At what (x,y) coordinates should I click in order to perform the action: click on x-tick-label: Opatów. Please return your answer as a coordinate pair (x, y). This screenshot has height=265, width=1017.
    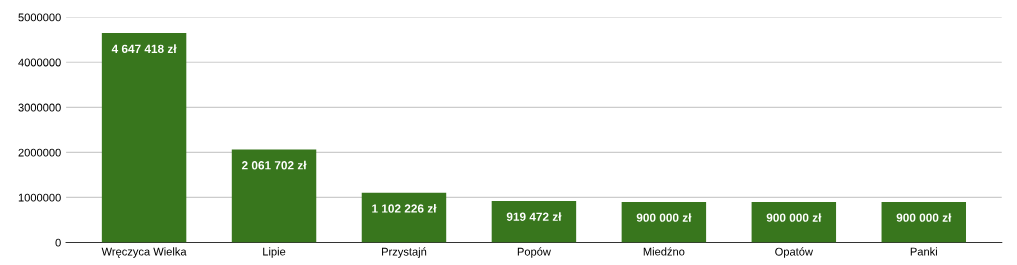
    Looking at the image, I should click on (794, 252).